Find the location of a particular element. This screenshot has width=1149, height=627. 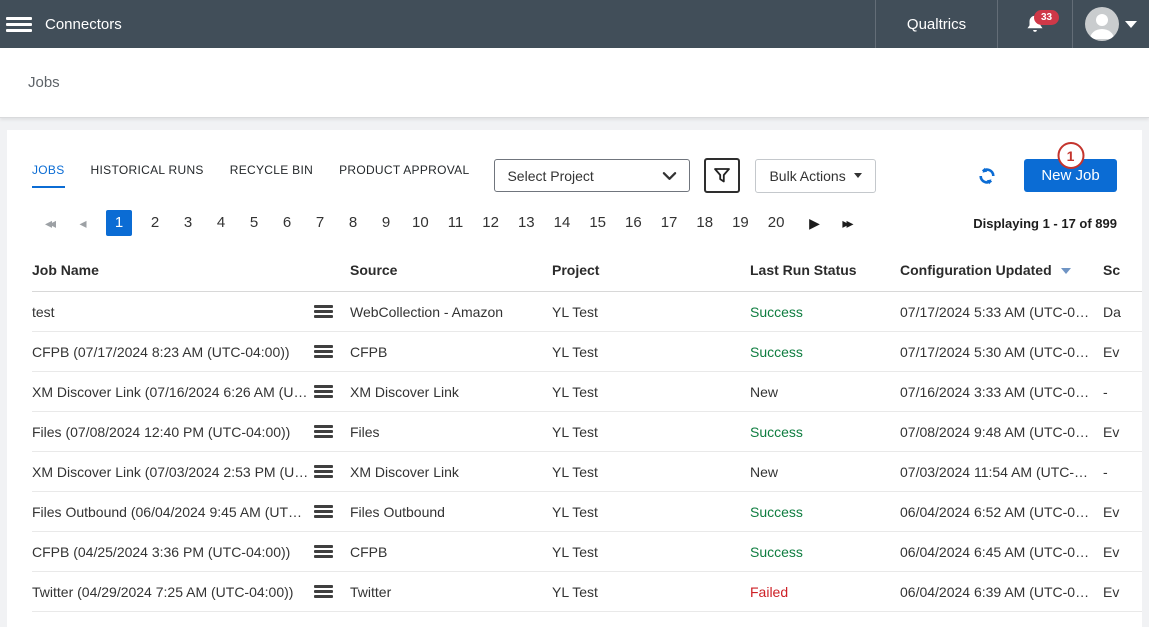

new-job-wrapper: 1 New Job is located at coordinates (1070, 167).